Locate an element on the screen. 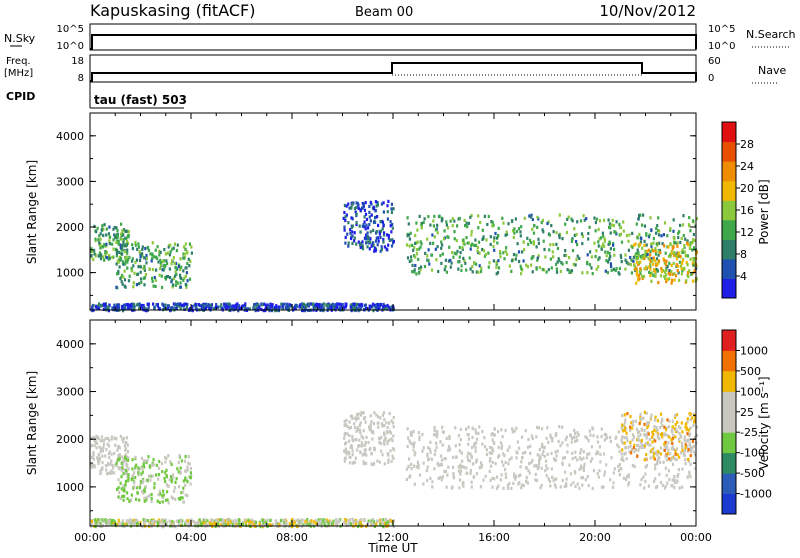 The height and width of the screenshot is (558, 800). colorbar-tick-label: 16 is located at coordinates (747, 210).